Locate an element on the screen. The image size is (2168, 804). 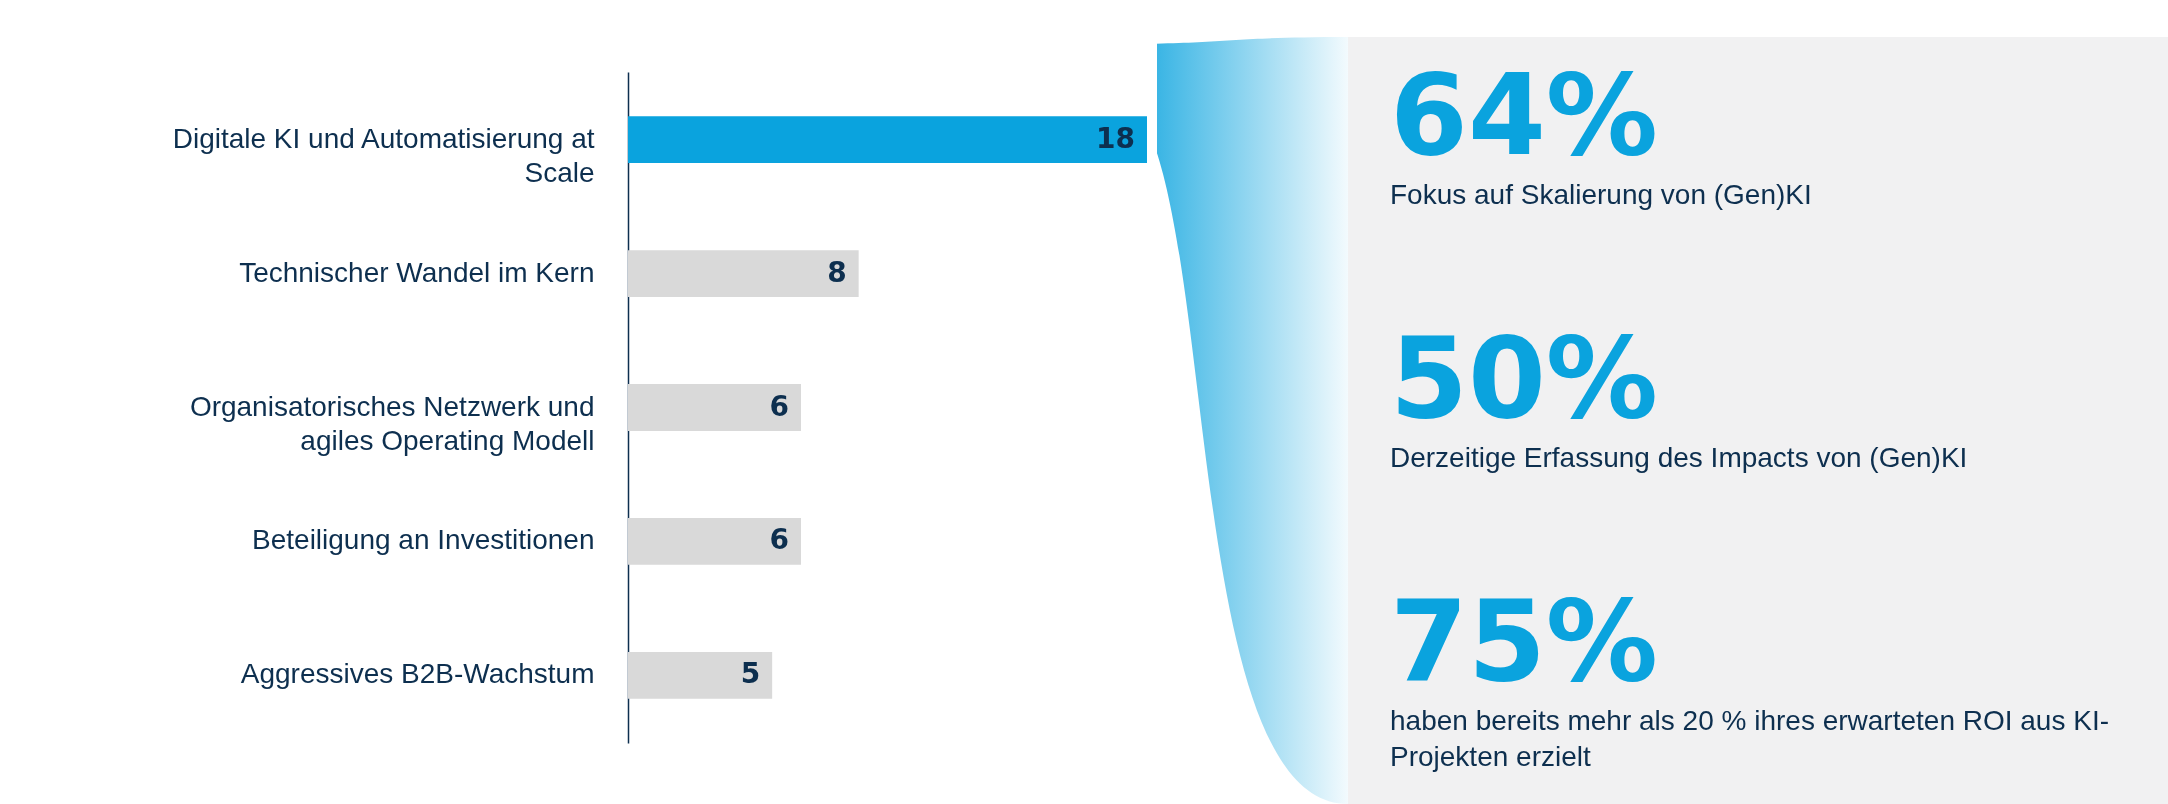
text: Derzeitige Erfassung des Impacts von (Gen)KI is located at coordinates (1679, 458).